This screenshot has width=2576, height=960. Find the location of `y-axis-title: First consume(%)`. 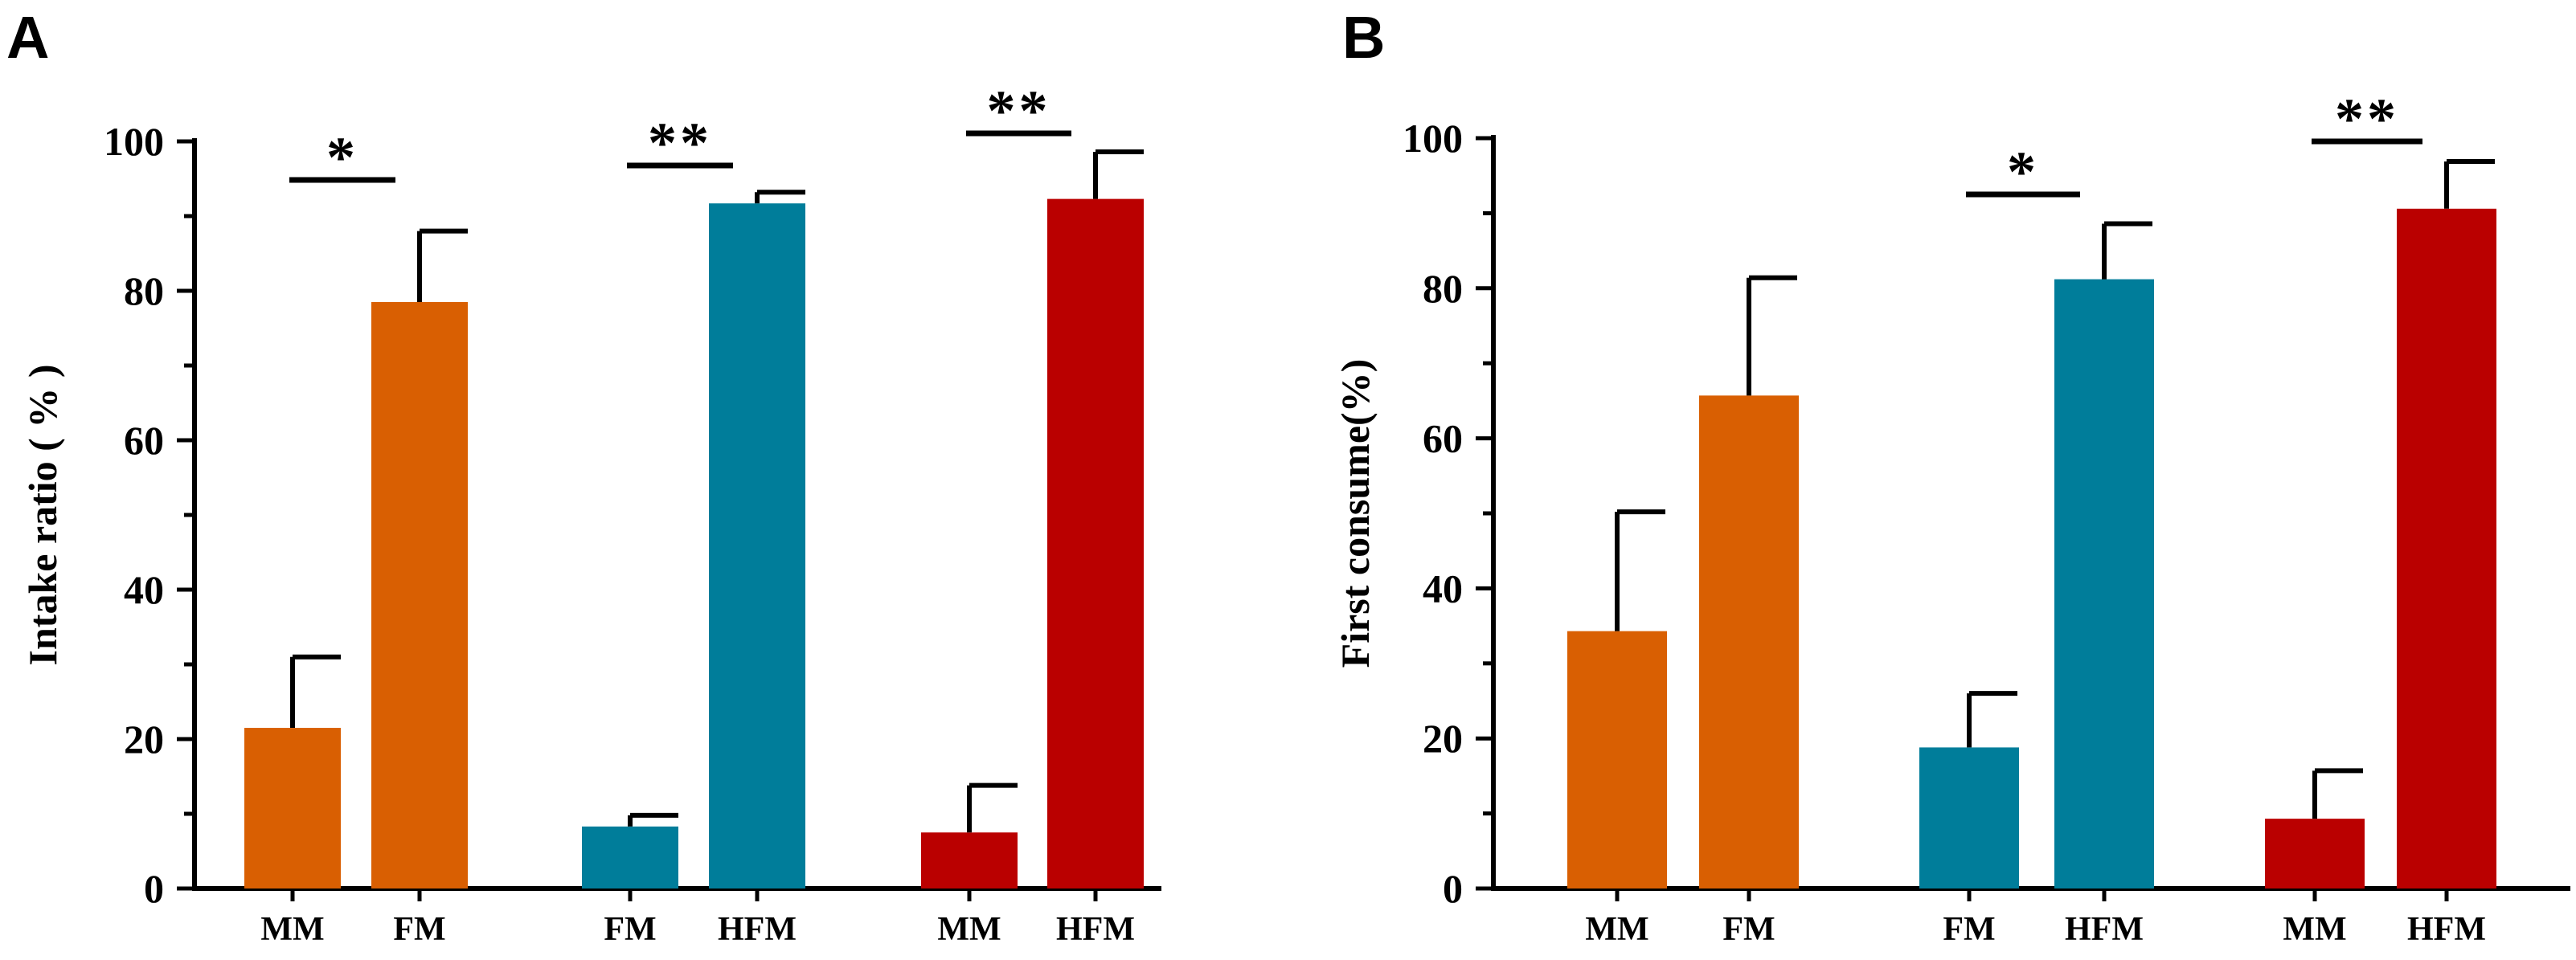

y-axis-title: First consume(%) is located at coordinates (1355, 513).